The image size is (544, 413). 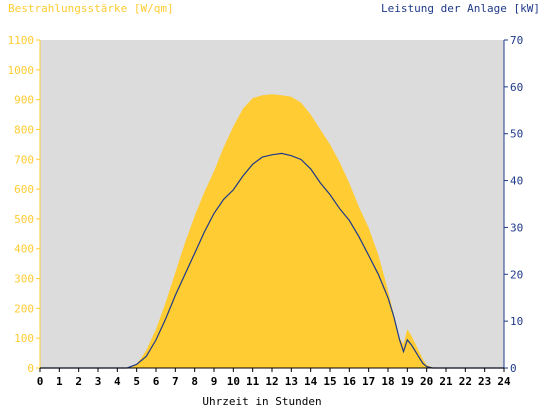 What do you see at coordinates (91, 8) in the screenshot?
I see `left-axis-title: Bestrahlungsstärke [W/qm]` at bounding box center [91, 8].